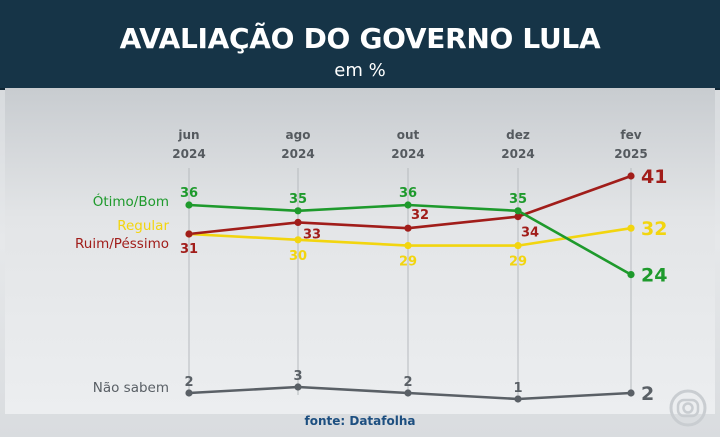  What do you see at coordinates (654, 177) in the screenshot?
I see `data-label-ruim-pessimo-4: 41` at bounding box center [654, 177].